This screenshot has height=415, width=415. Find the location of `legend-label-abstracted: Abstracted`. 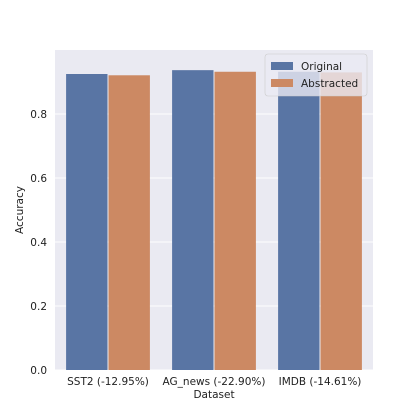

legend-label-abstracted: Abstracted is located at coordinates (329, 84).